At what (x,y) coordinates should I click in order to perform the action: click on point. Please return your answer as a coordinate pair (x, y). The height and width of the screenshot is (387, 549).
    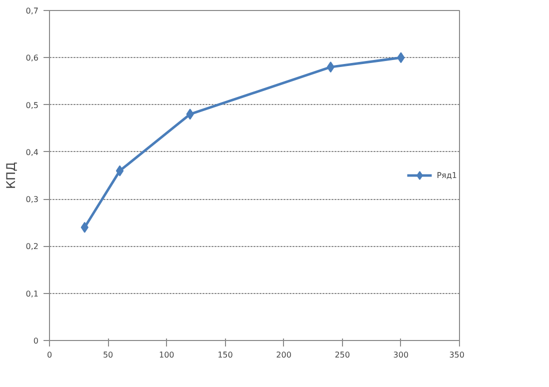
    Looking at the image, I should click on (120, 170).